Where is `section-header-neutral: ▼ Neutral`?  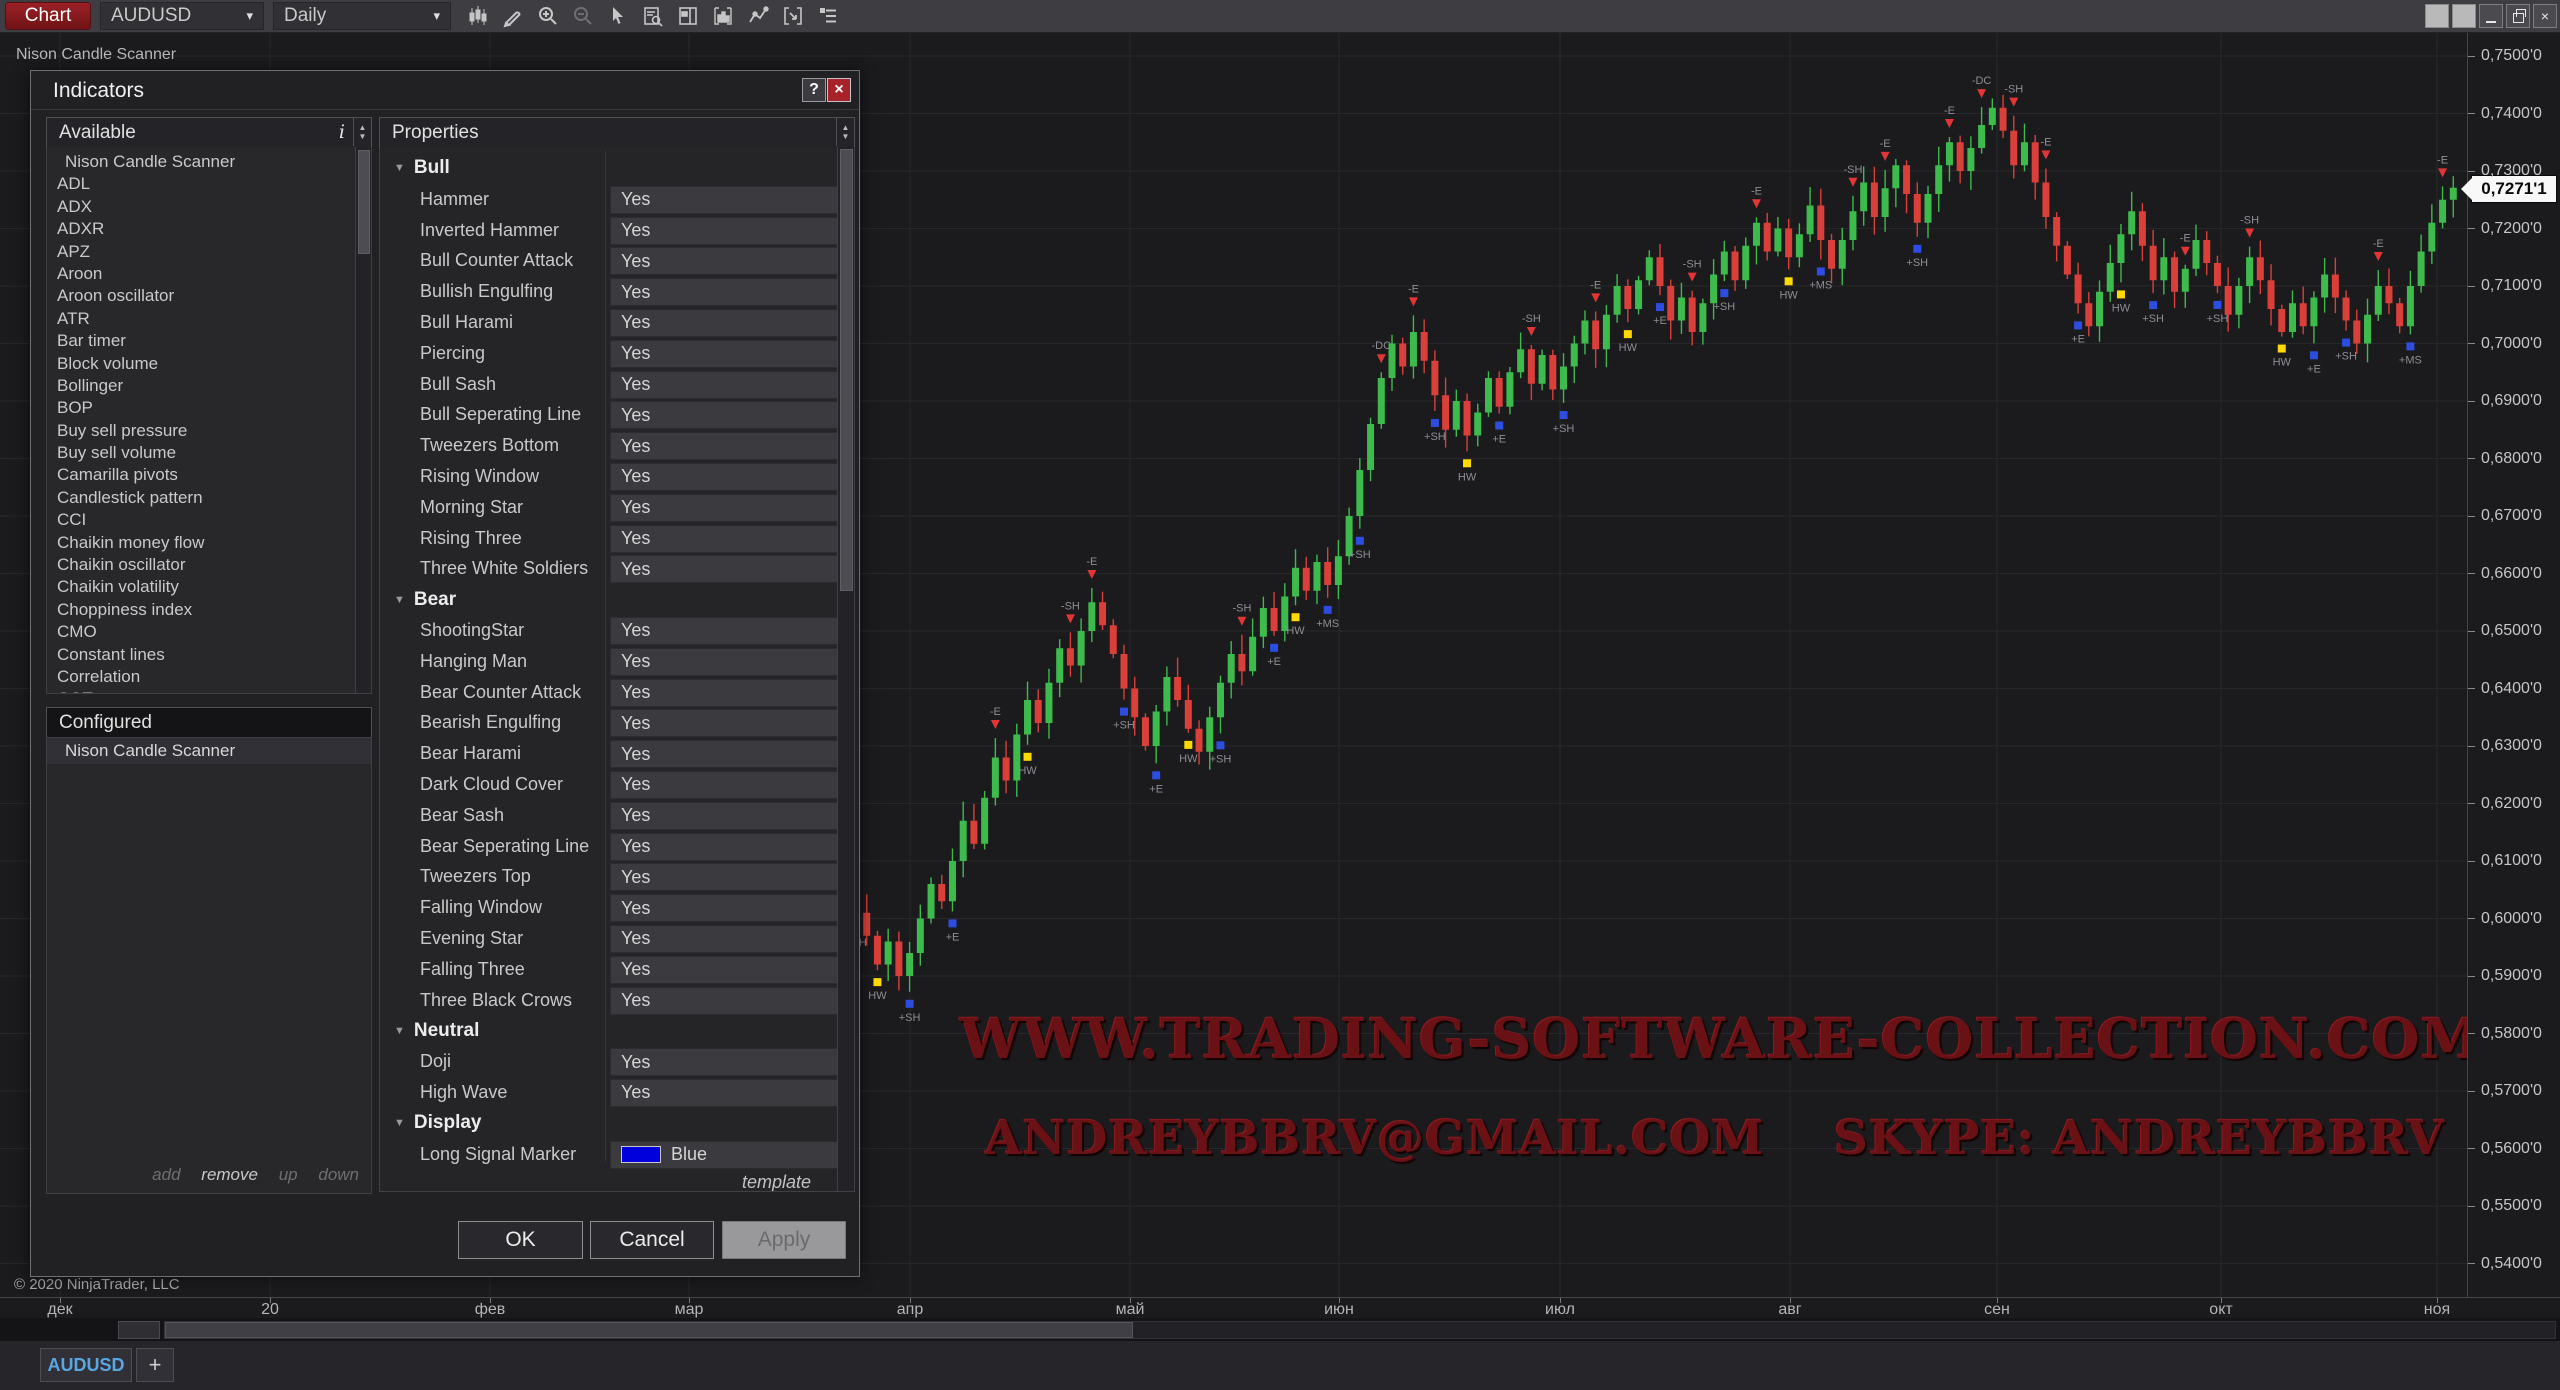 section-header-neutral: ▼ Neutral is located at coordinates (608, 1030).